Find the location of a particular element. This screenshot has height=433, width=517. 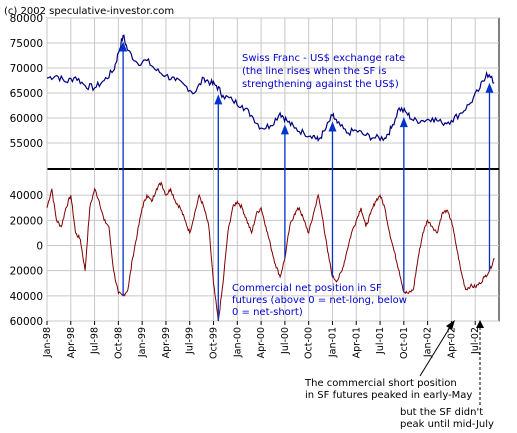

x-tick-label: Jan-98 is located at coordinates (47, 342).